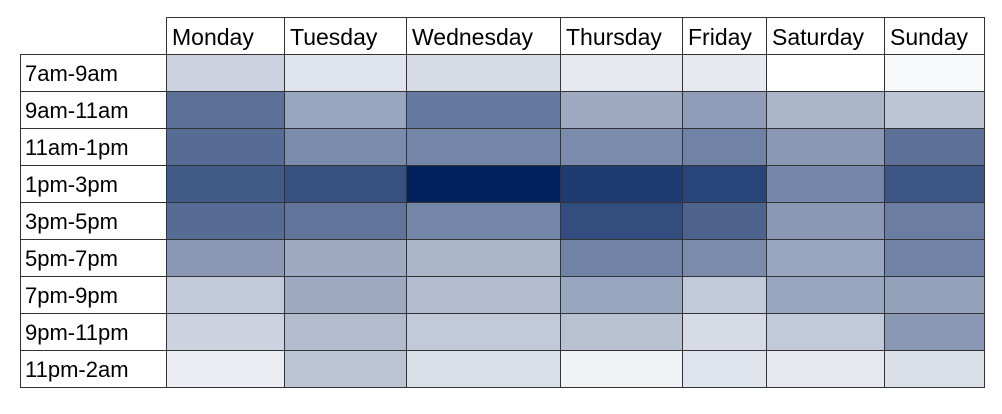  Describe the element at coordinates (825, 36) in the screenshot. I see `column-header: Saturday` at that location.